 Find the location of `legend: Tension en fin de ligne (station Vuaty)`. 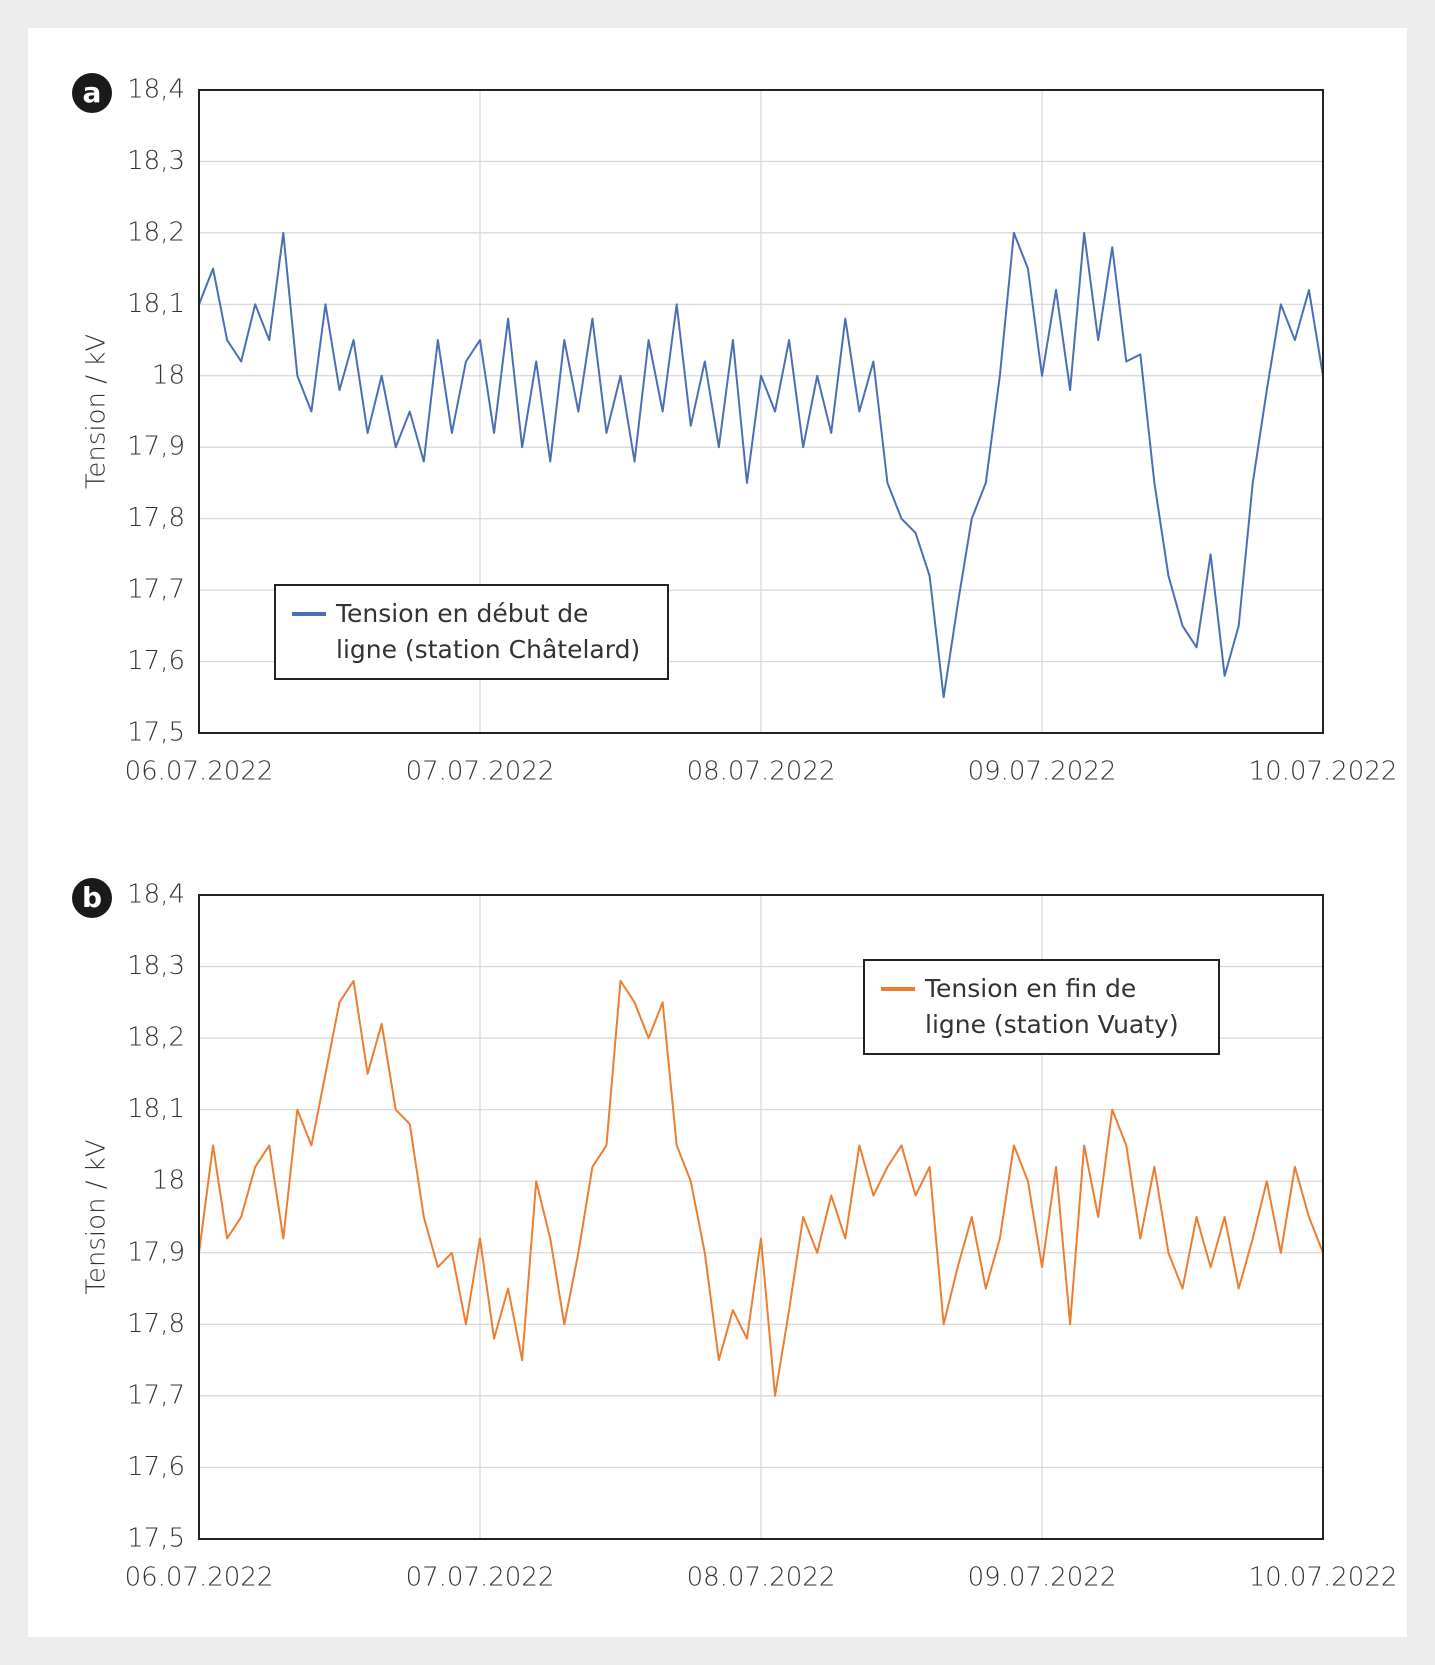

legend: Tension en fin de ligne (station Vuaty) is located at coordinates (1041, 1007).